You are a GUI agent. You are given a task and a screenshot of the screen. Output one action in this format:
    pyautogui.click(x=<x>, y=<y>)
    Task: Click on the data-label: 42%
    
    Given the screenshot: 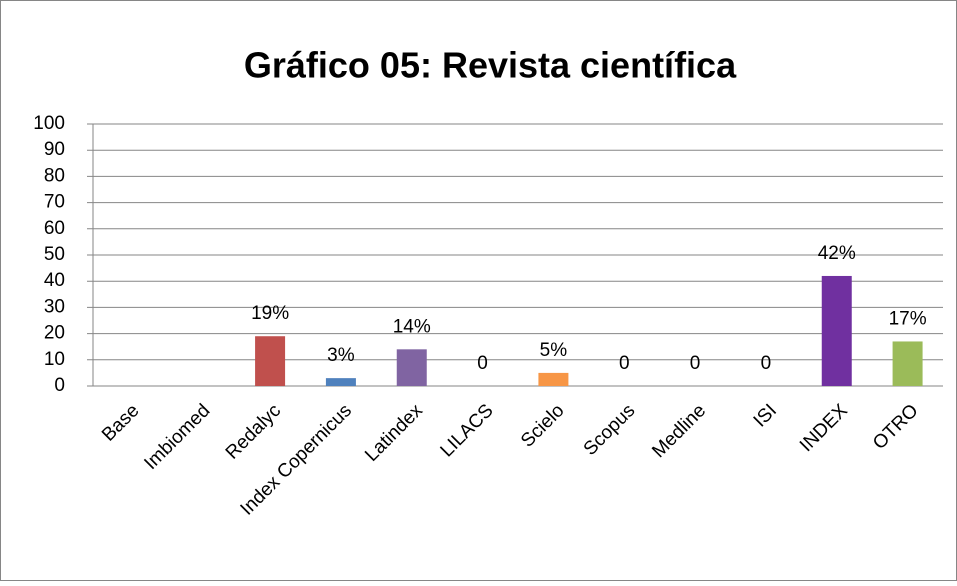 What is the action you would take?
    pyautogui.click(x=837, y=253)
    